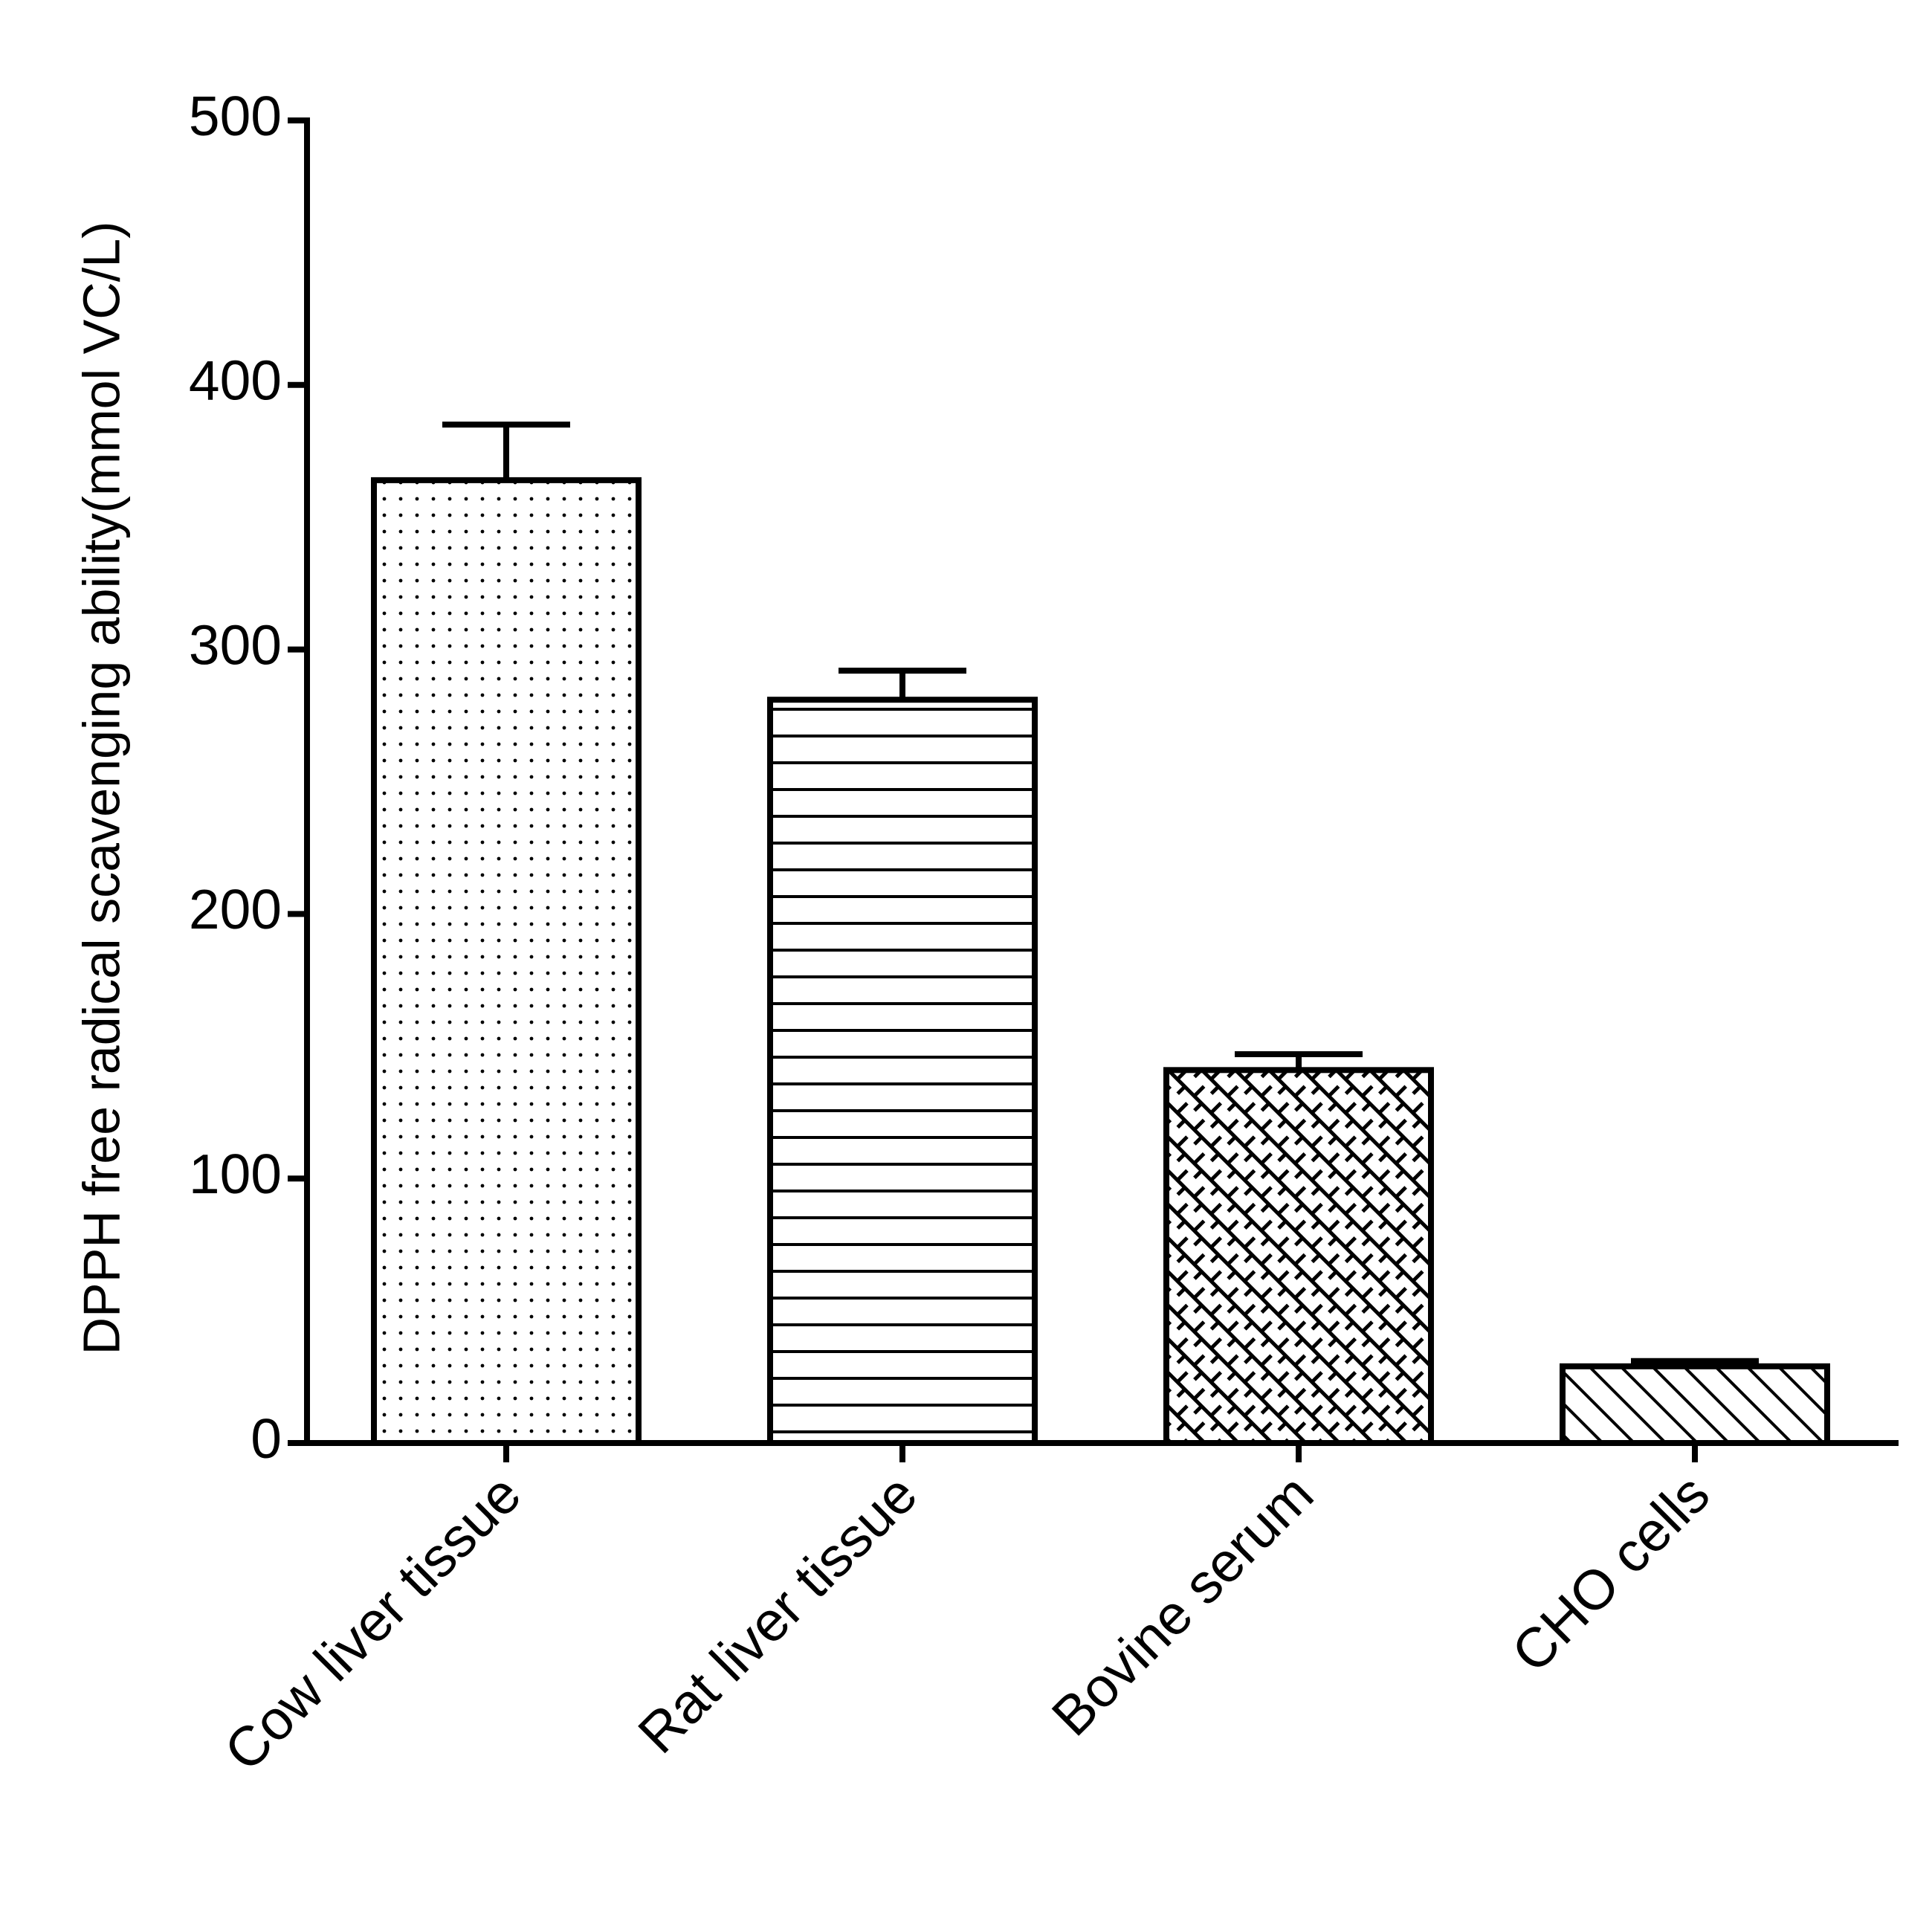  Describe the element at coordinates (236, 909) in the screenshot. I see `y-tick-label: 200` at that location.